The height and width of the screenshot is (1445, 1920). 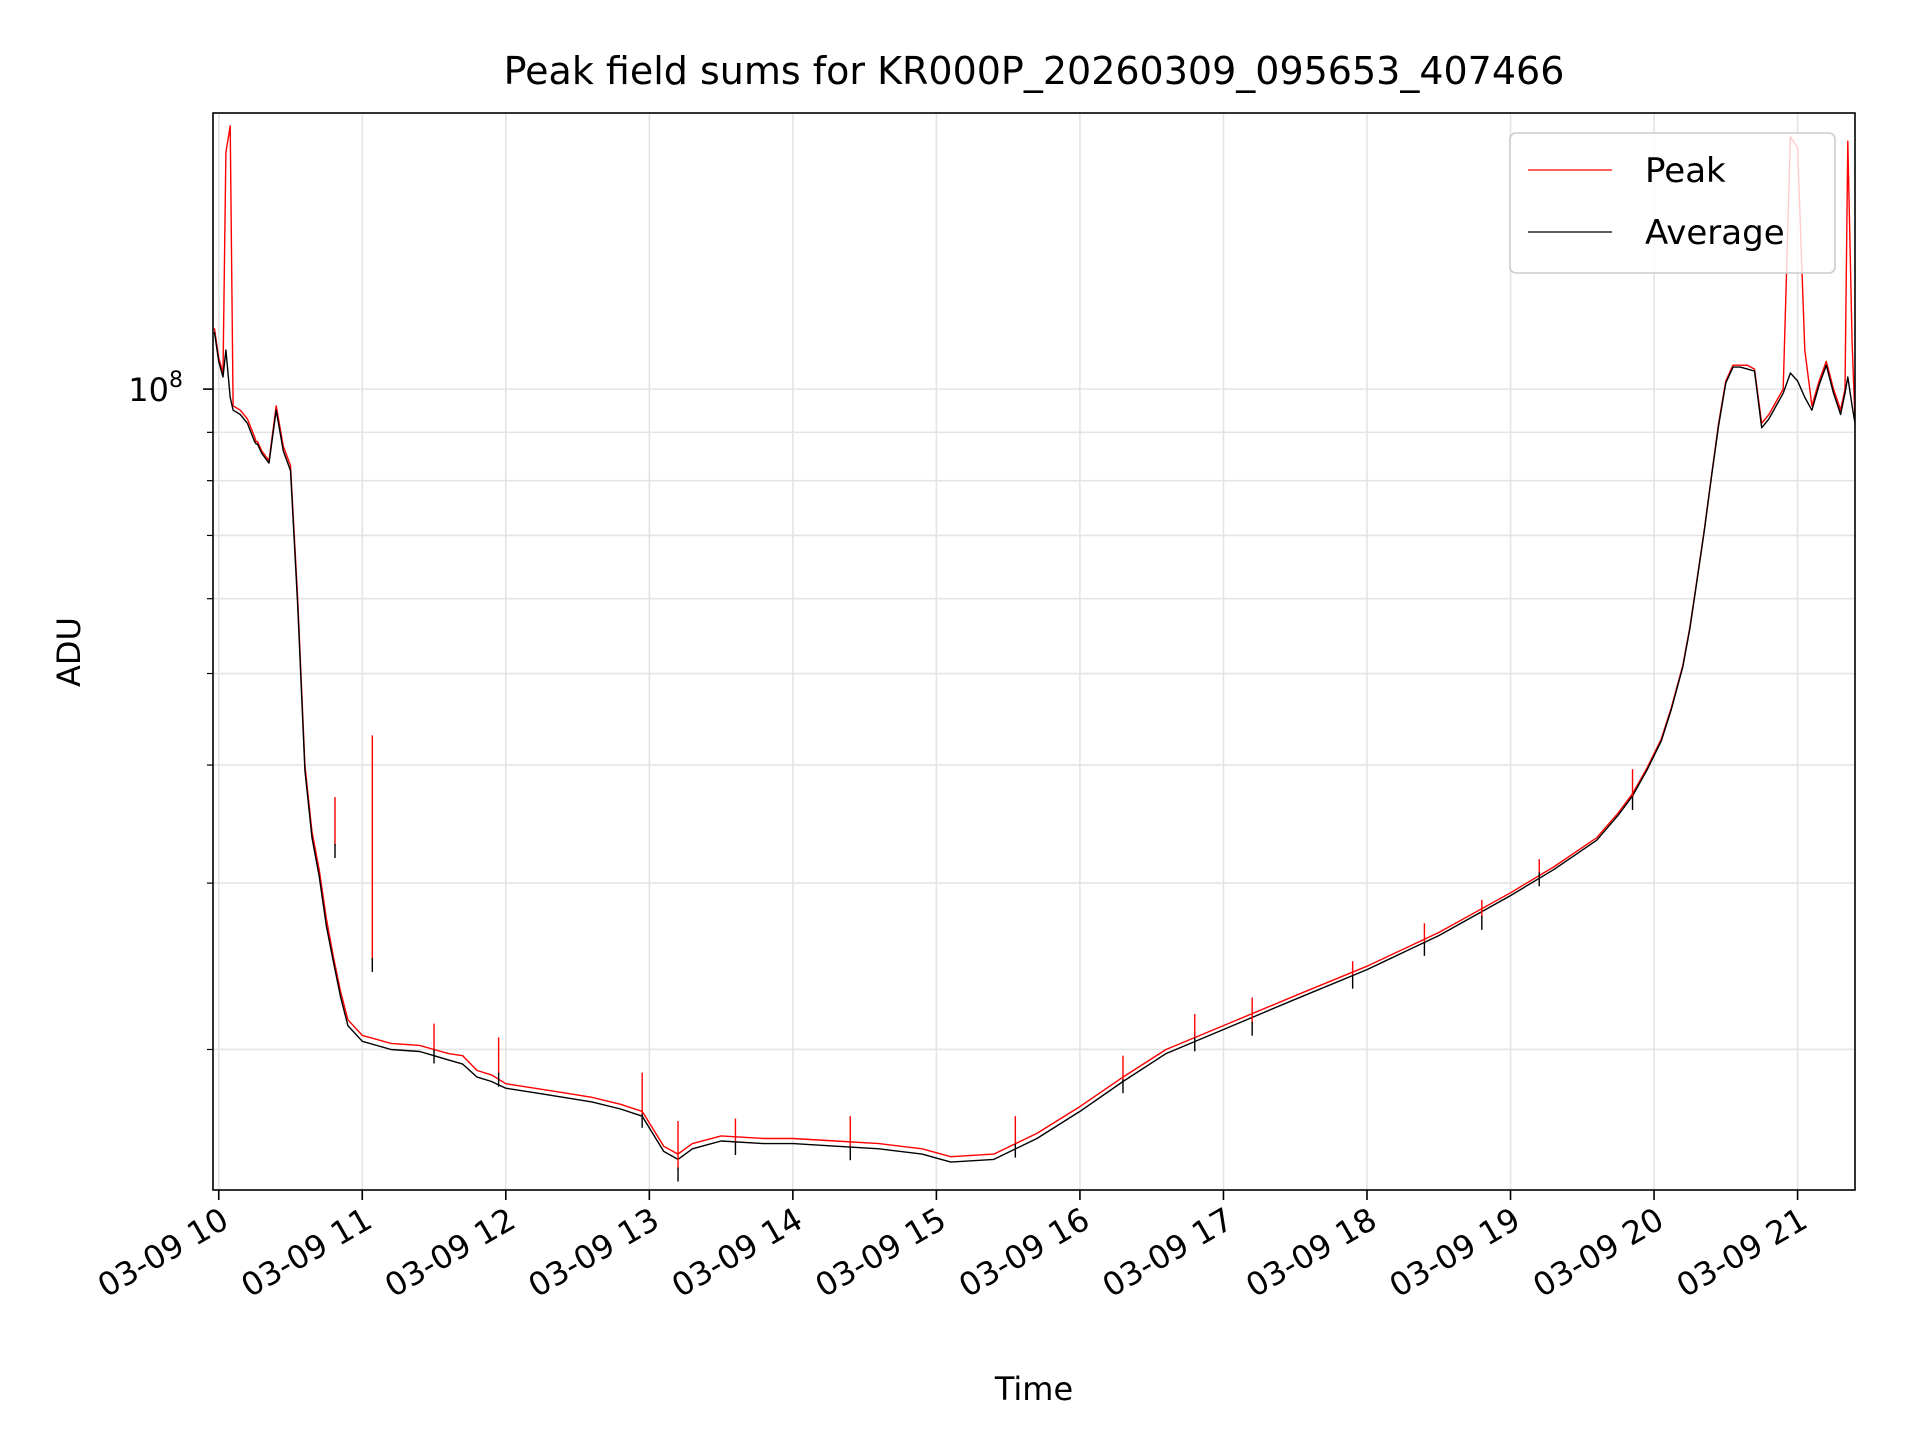 What do you see at coordinates (1685, 171) in the screenshot?
I see `legend-peak-label: Peak` at bounding box center [1685, 171].